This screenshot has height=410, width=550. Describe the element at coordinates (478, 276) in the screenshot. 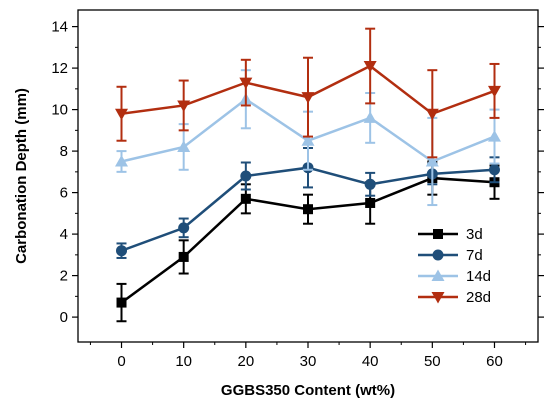

I see `legend-label: 14d` at that location.